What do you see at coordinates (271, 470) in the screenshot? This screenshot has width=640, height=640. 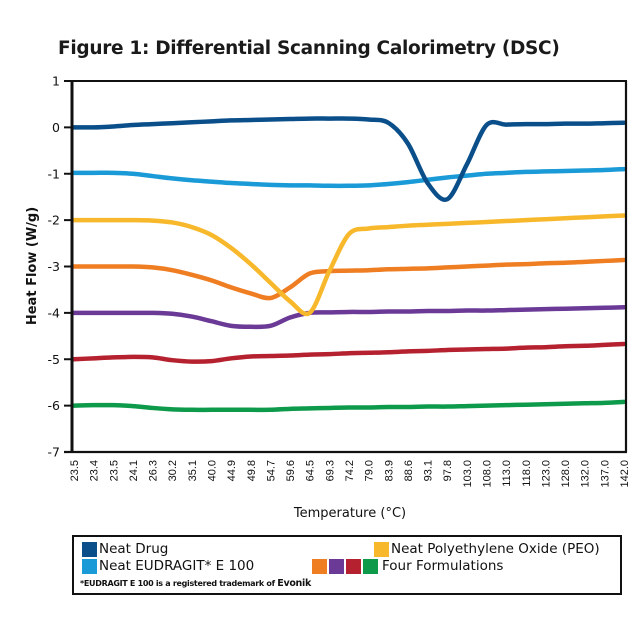 I see `x-tick-label: 54.7` at bounding box center [271, 470].